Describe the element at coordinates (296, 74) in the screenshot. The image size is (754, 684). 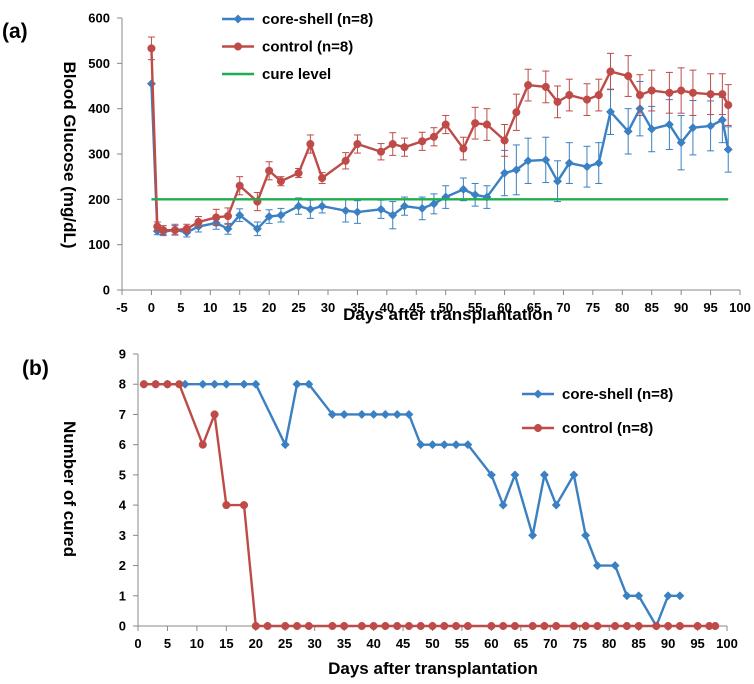
I see `a-legend-label-cure: cure level` at that location.